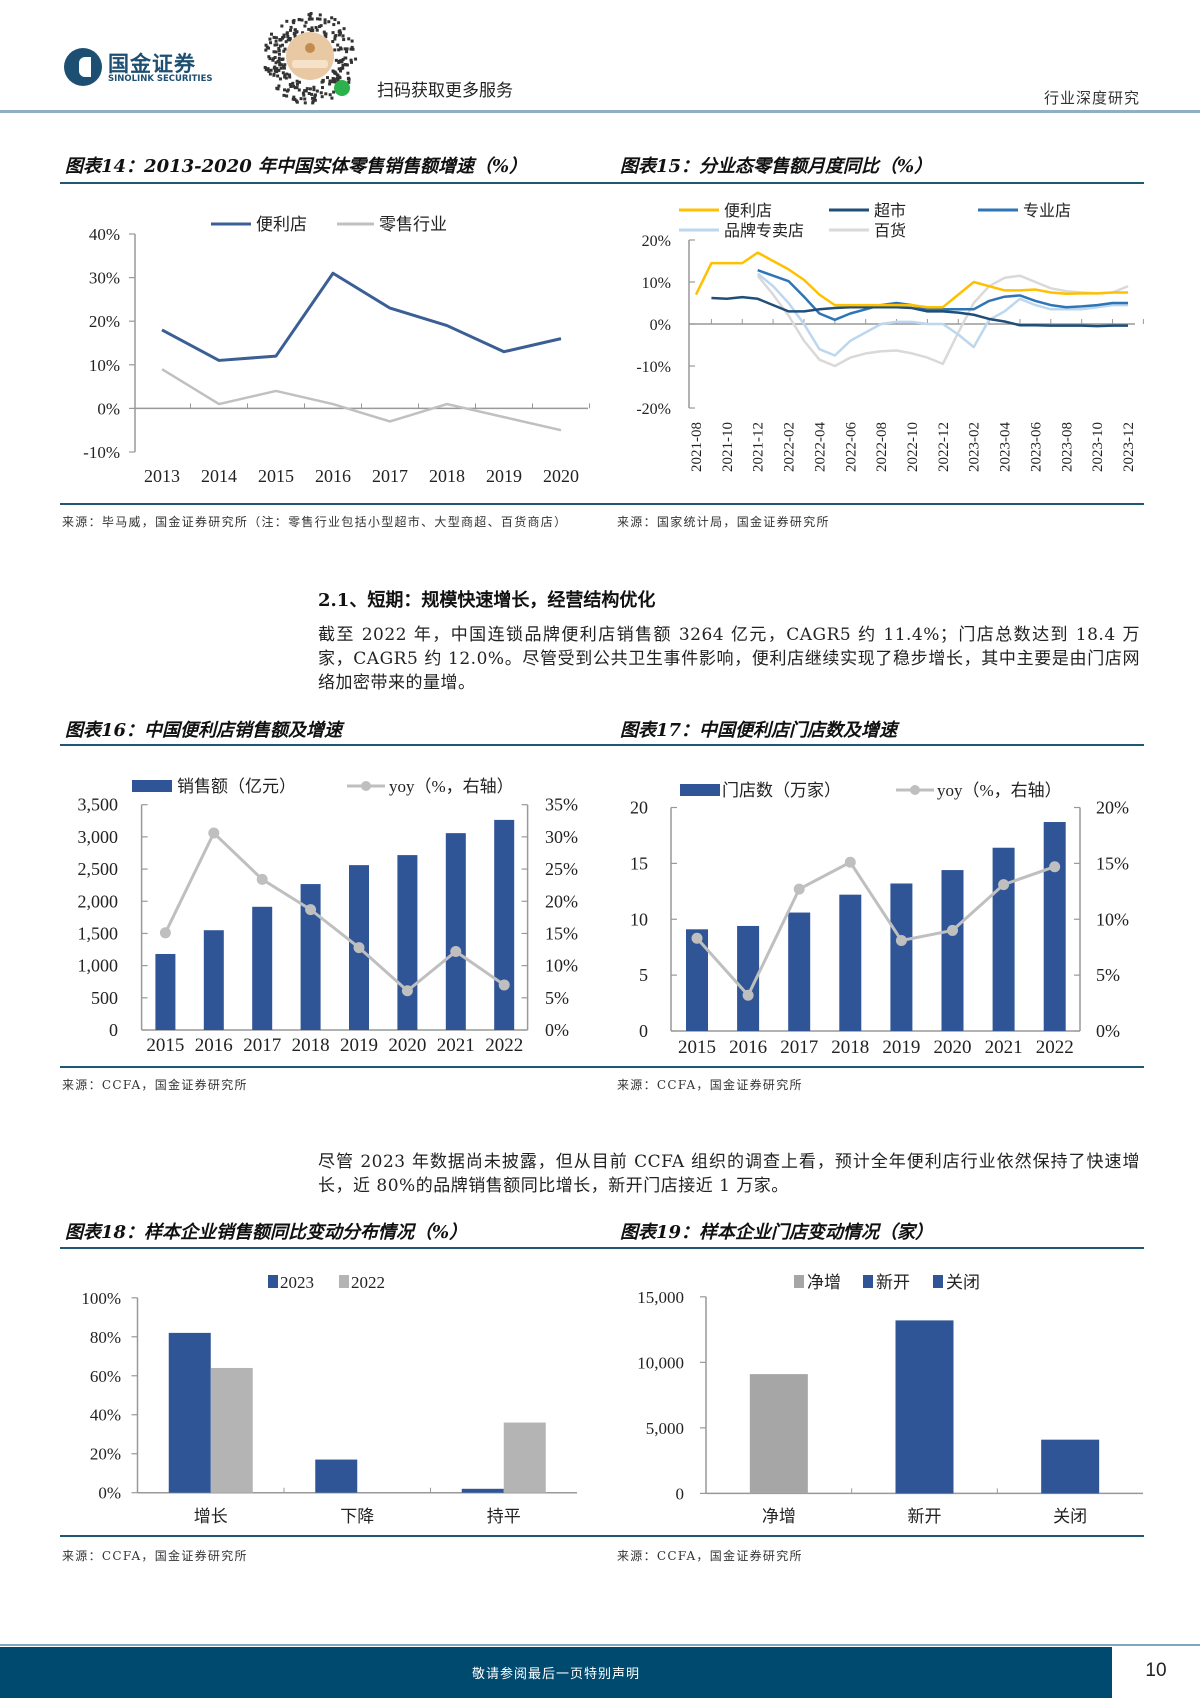  What do you see at coordinates (901, 1047) in the screenshot?
I see `c17-x-label: 2019` at bounding box center [901, 1047].